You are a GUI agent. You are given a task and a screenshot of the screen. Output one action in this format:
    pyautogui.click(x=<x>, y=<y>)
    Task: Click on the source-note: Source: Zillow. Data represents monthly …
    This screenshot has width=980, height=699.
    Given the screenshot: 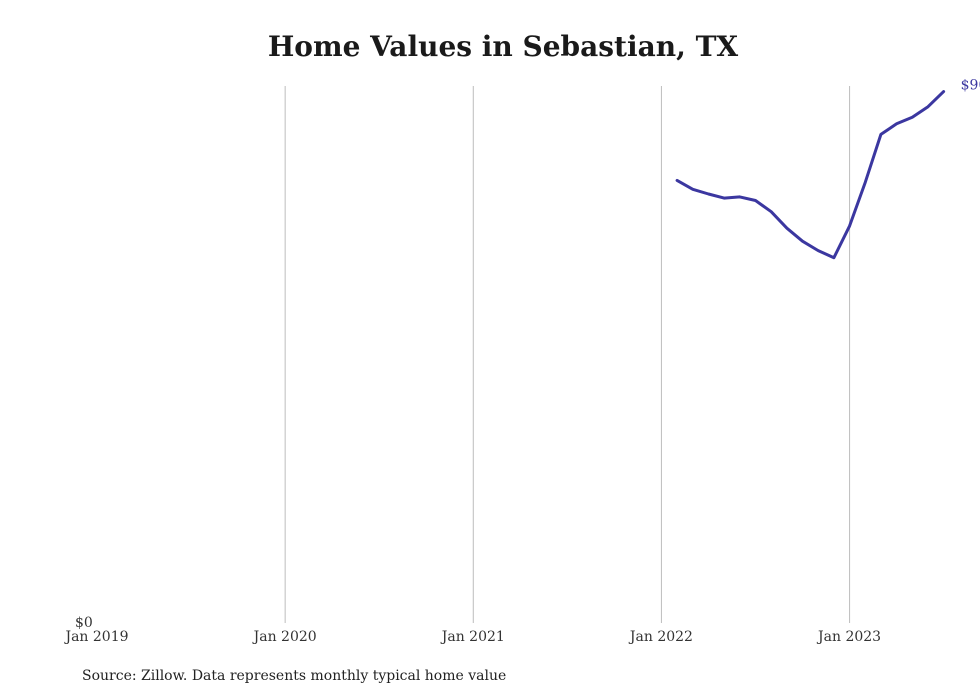 What is the action you would take?
    pyautogui.click(x=294, y=676)
    